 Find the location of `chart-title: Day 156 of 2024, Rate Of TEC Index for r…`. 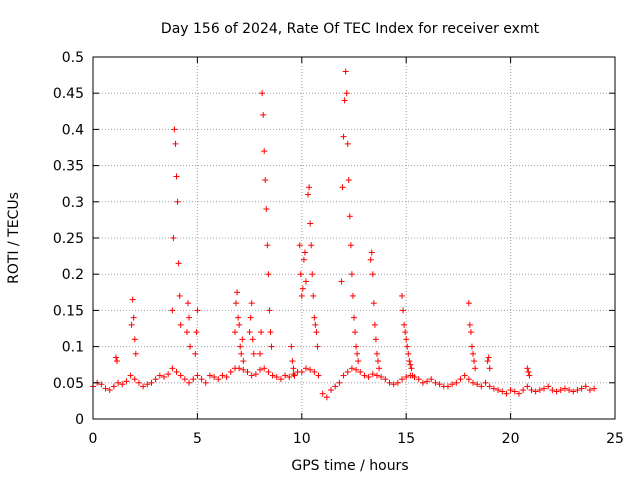

chart-title: Day 156 of 2024, Rate Of TEC Index for r… is located at coordinates (350, 29).